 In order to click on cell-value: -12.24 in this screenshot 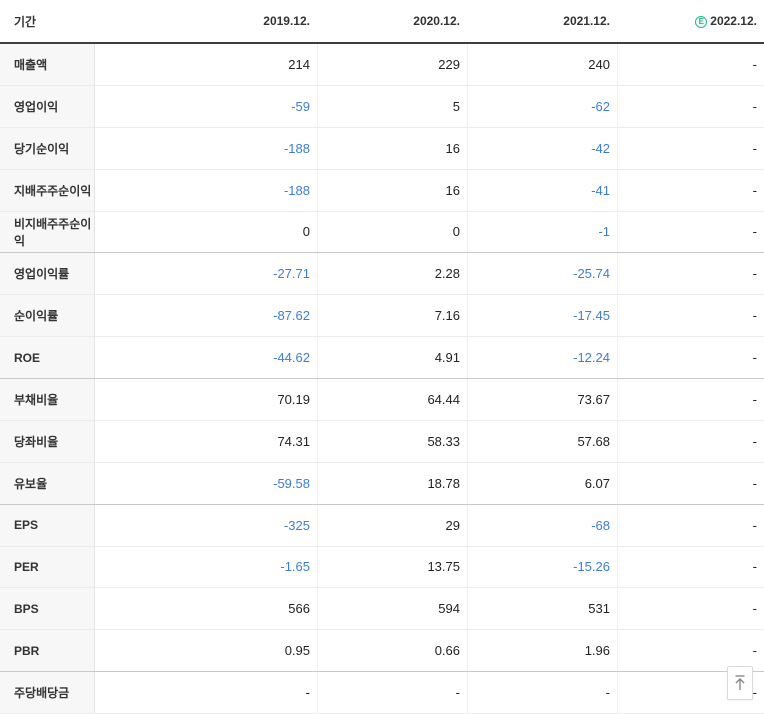, I will do `click(542, 357)`.